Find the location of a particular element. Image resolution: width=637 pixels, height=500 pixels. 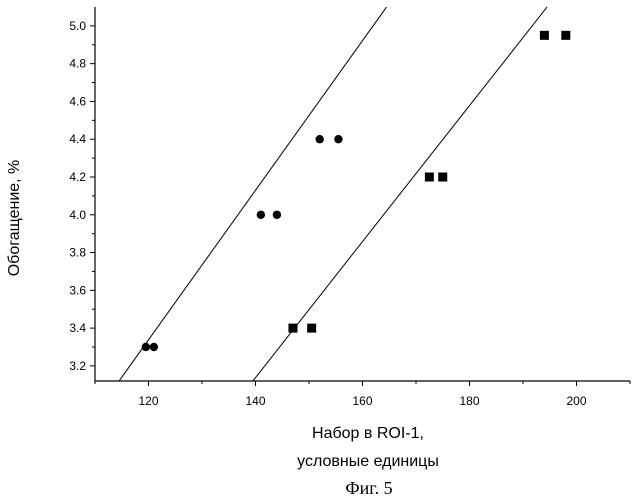

y-tick-label: 5.0 is located at coordinates (77, 26).